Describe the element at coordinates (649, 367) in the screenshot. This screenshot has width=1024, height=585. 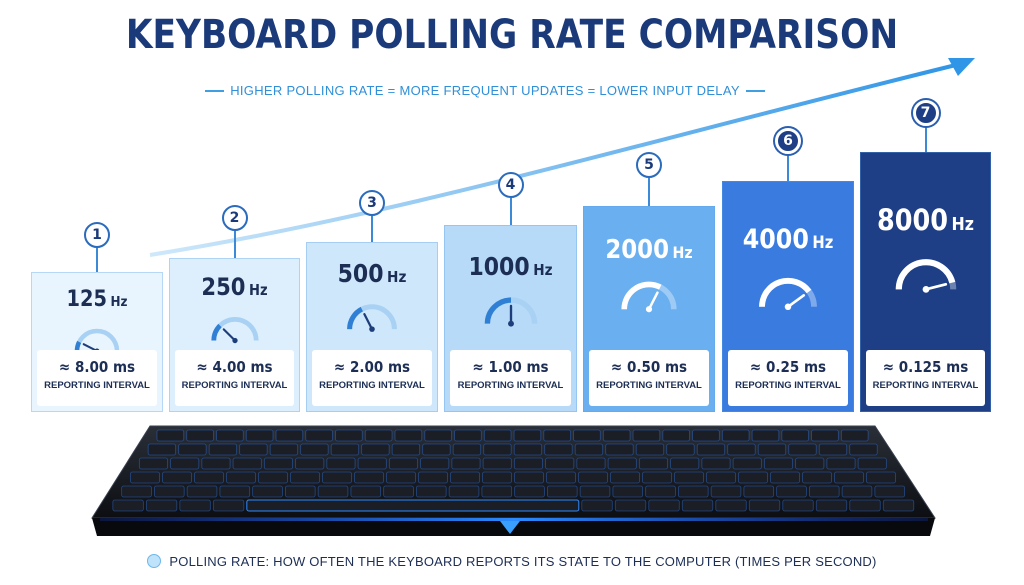
I see `interval-value: ≈ 0.50 ms` at that location.